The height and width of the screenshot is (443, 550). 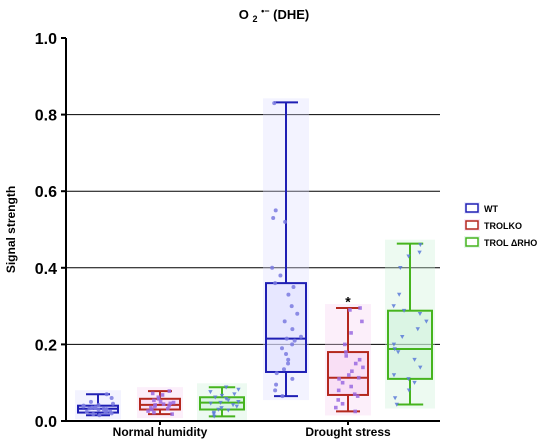 What do you see at coordinates (348, 360) in the screenshot?
I see `box-trolko-drought` at bounding box center [348, 360].